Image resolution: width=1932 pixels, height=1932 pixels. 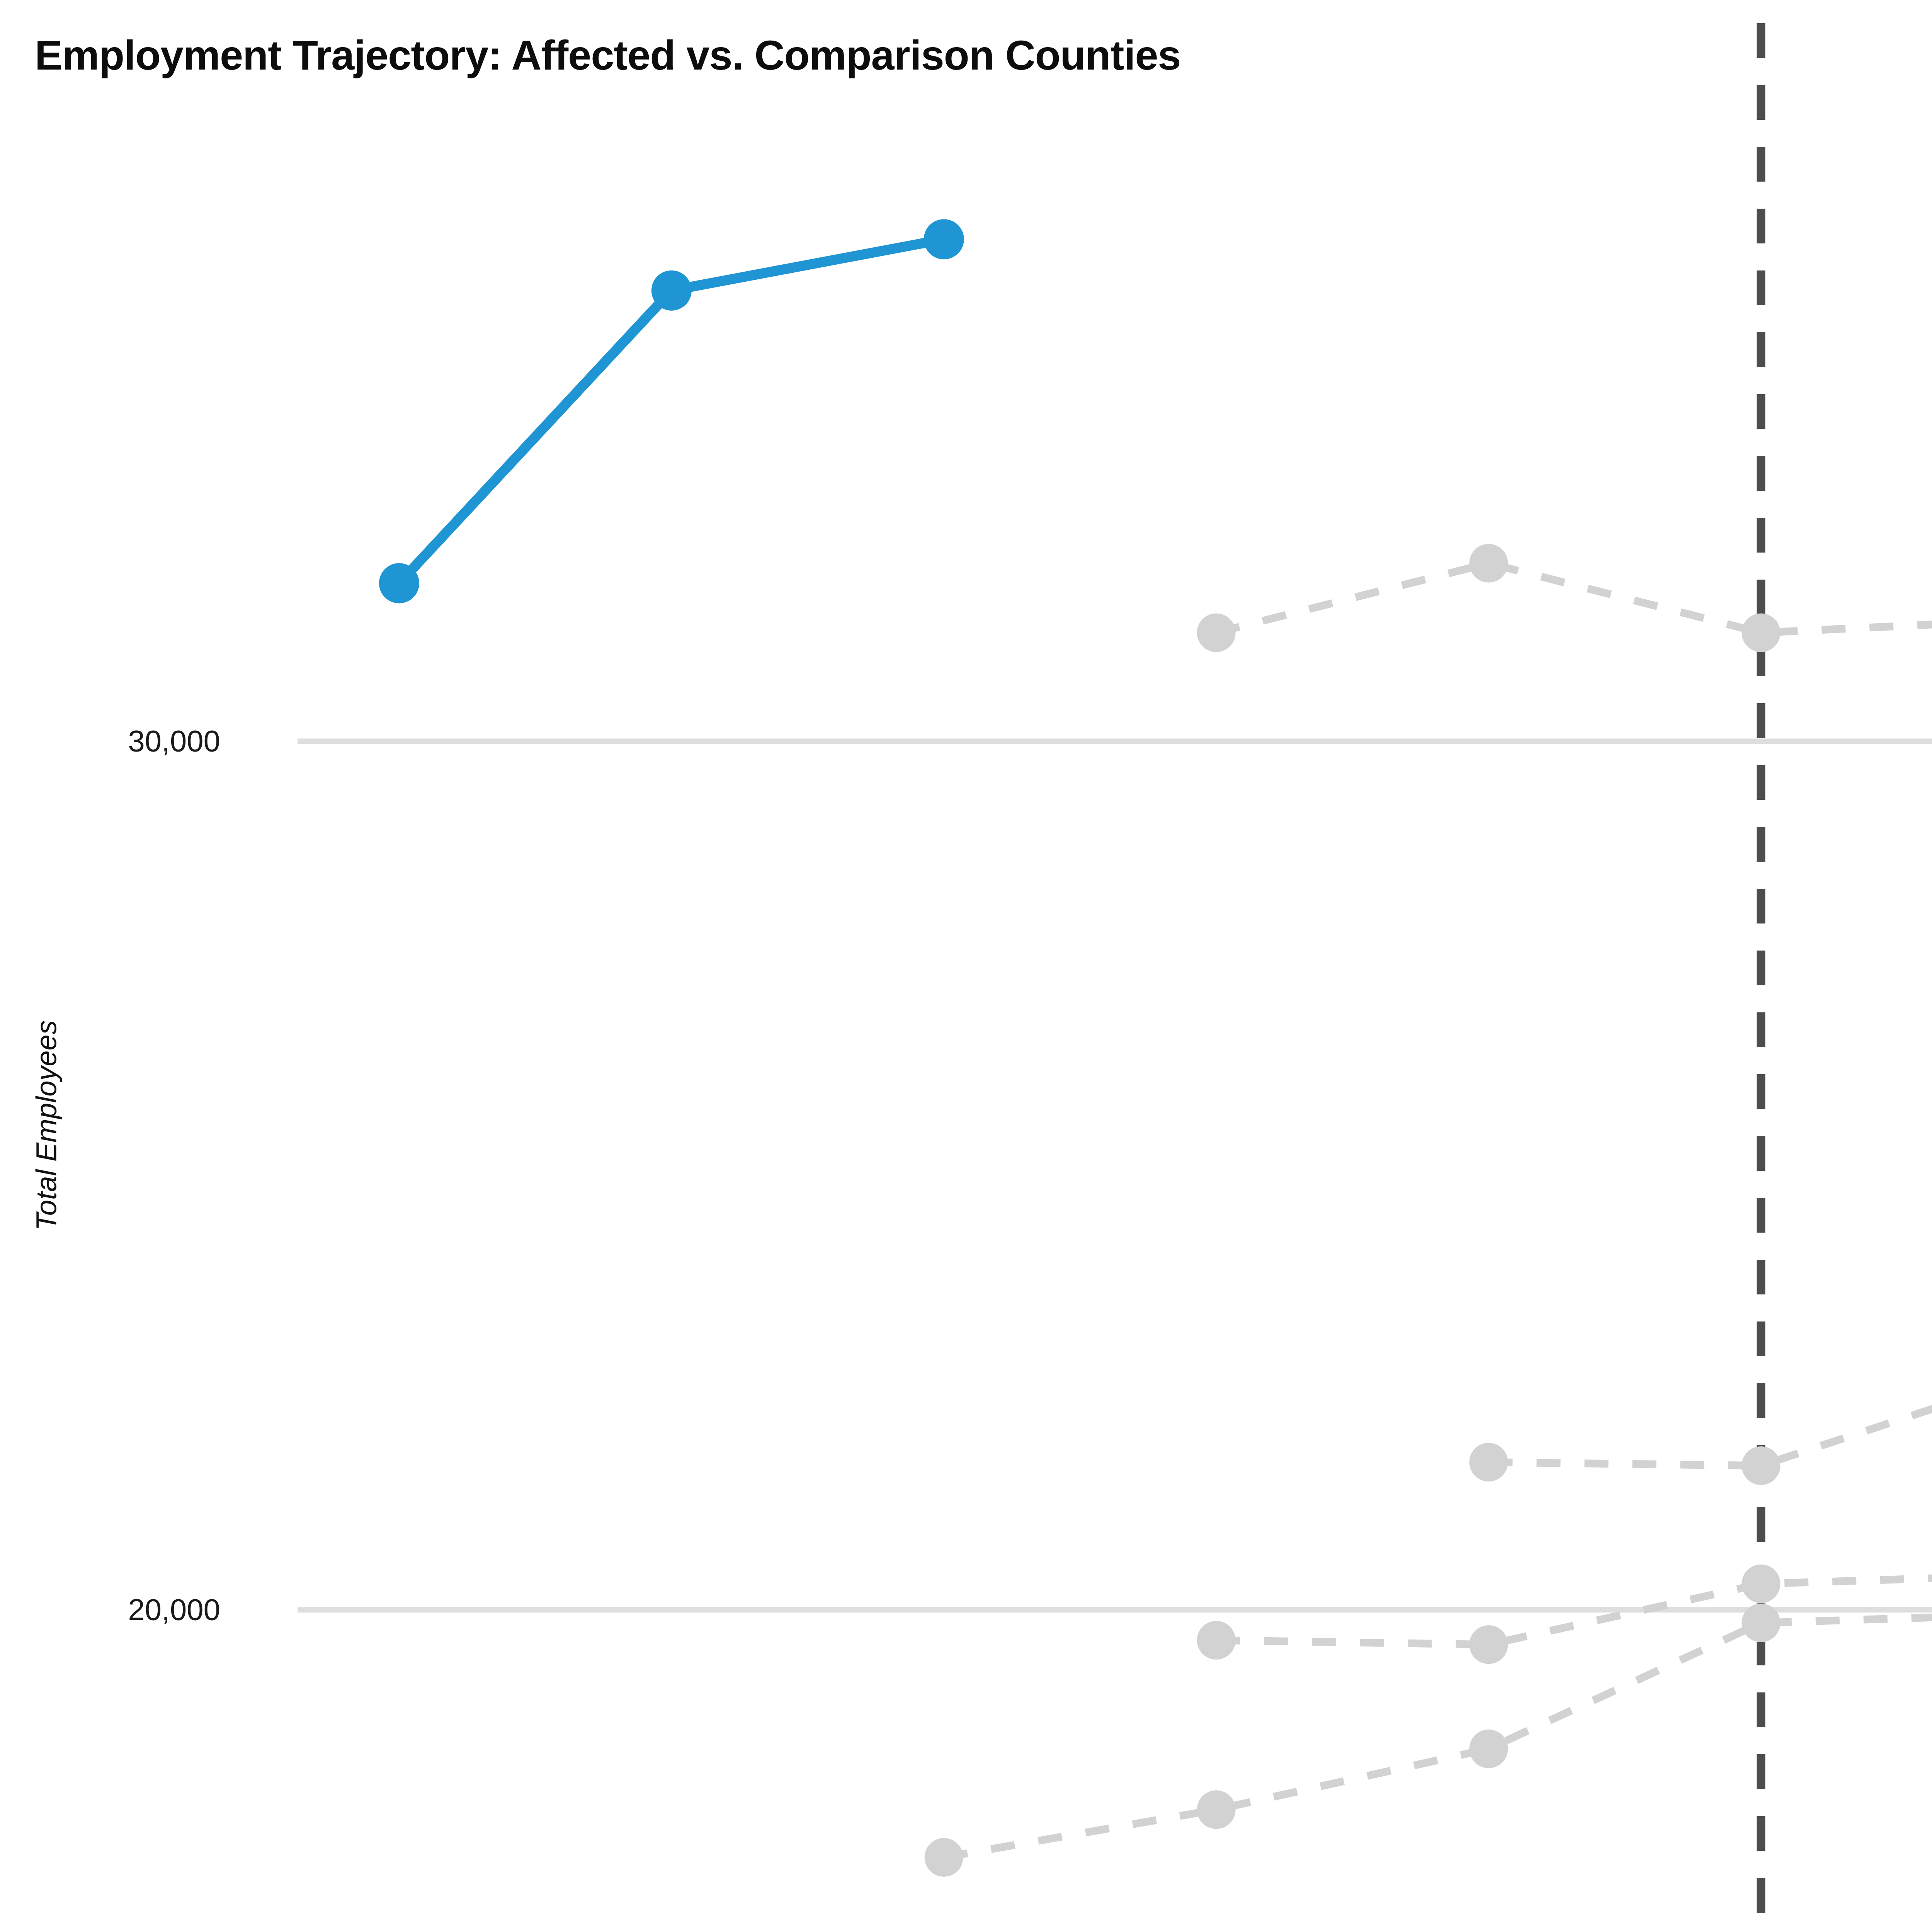 What do you see at coordinates (174, 1610) in the screenshot?
I see `y-tick-label: 20,000` at bounding box center [174, 1610].